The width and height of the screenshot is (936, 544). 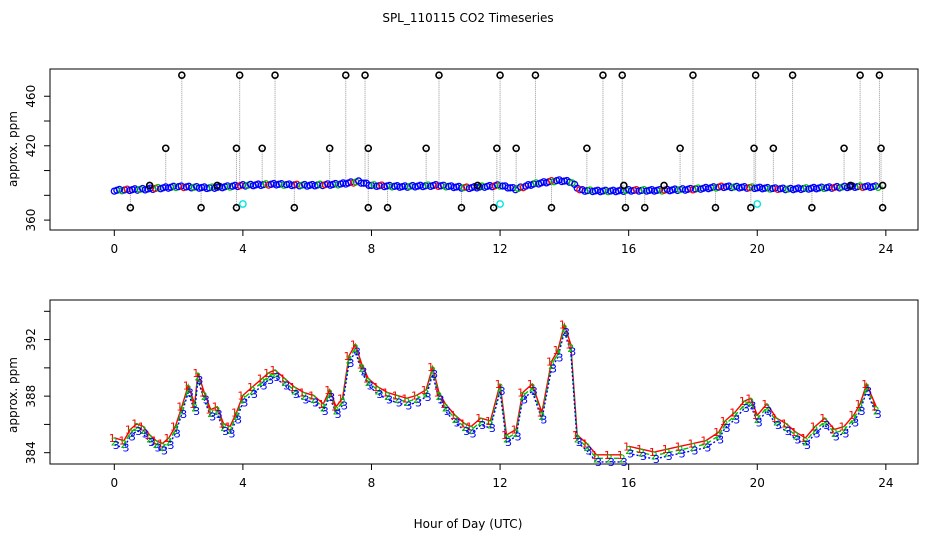 What do you see at coordinates (885, 483) in the screenshot?
I see `bottom-x-tick-label: 24` at bounding box center [885, 483].